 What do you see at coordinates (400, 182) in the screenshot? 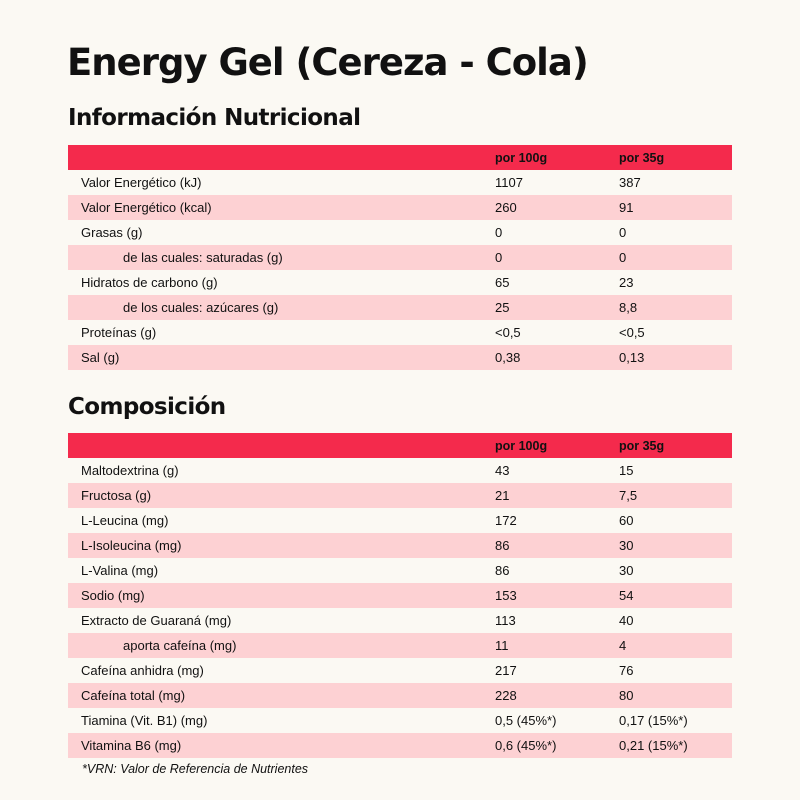
I see `table-row: Valor Energético (kJ) 1107 387` at bounding box center [400, 182].